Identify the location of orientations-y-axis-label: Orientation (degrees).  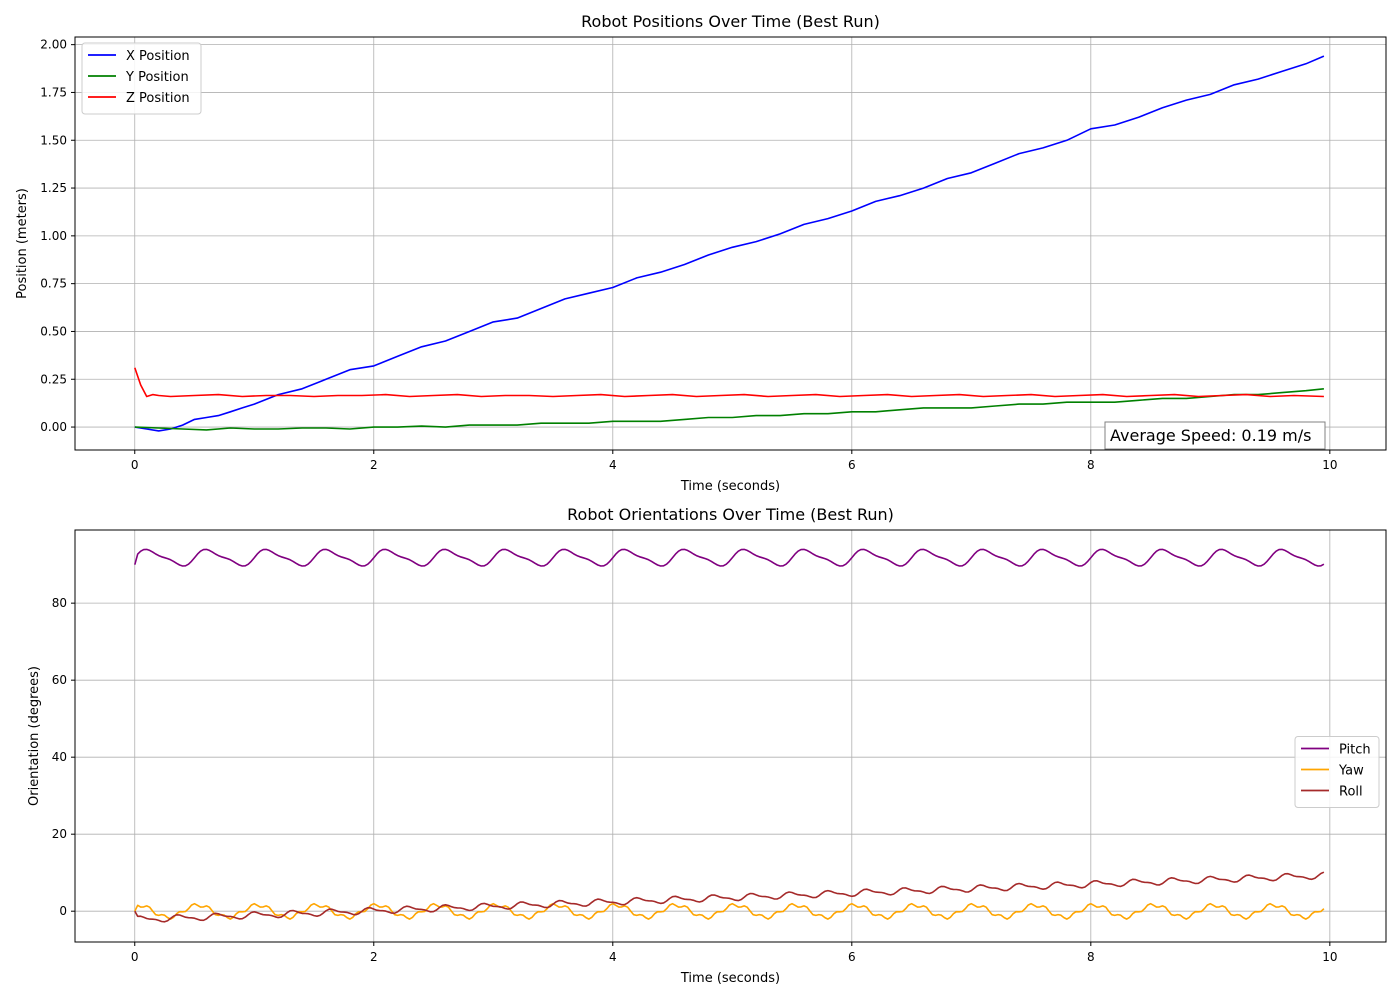
(34, 736).